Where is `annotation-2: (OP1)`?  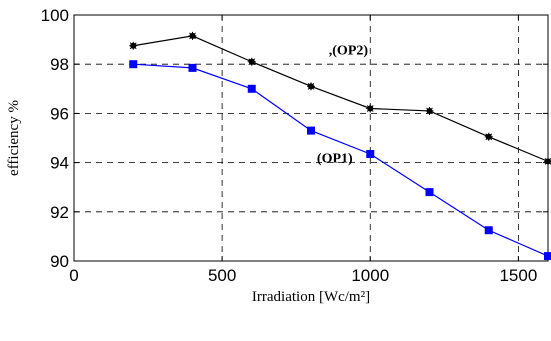
annotation-2: (OP1) is located at coordinates (335, 159).